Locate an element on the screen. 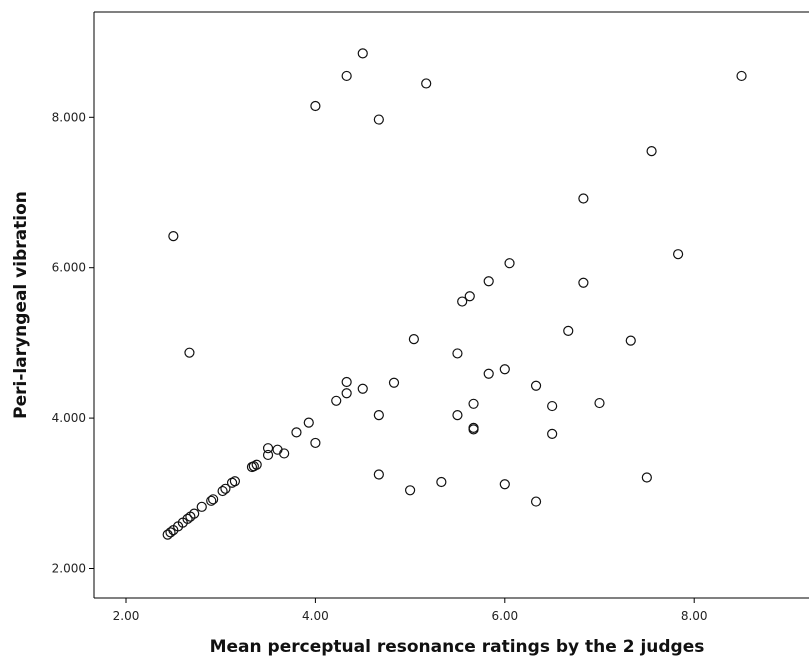  x-tick-label: 8.00 is located at coordinates (694, 616).